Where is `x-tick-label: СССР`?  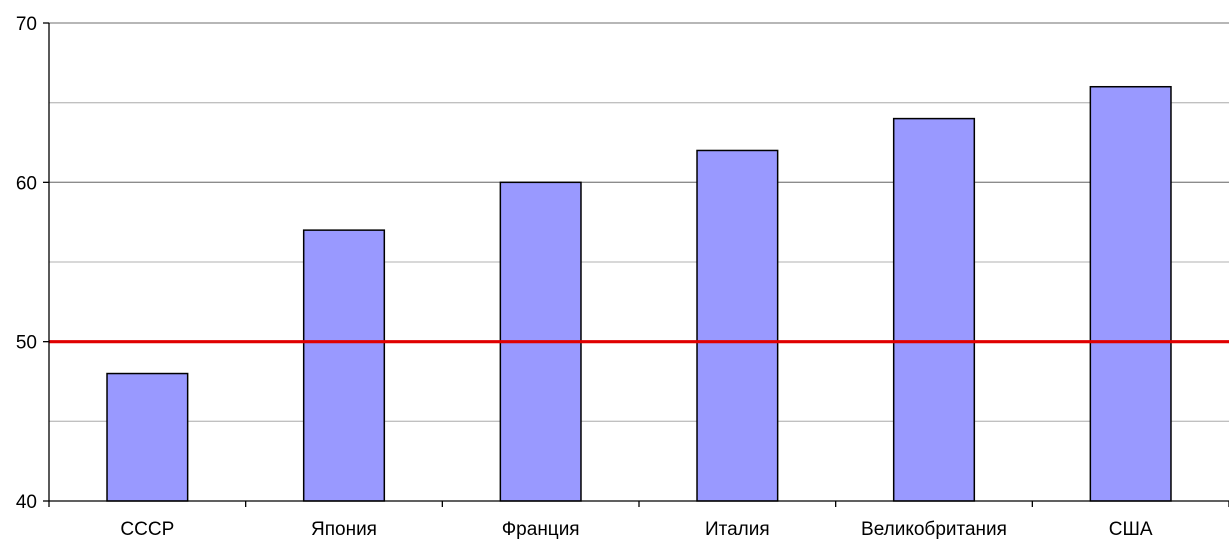 x-tick-label: СССР is located at coordinates (147, 529).